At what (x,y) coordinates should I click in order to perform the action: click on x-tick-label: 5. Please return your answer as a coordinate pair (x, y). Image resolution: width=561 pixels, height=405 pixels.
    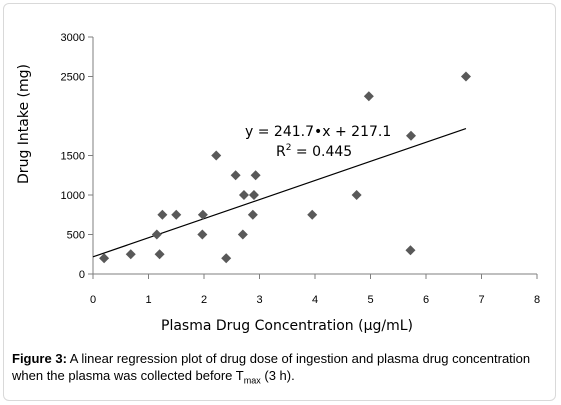
    Looking at the image, I should click on (370, 300).